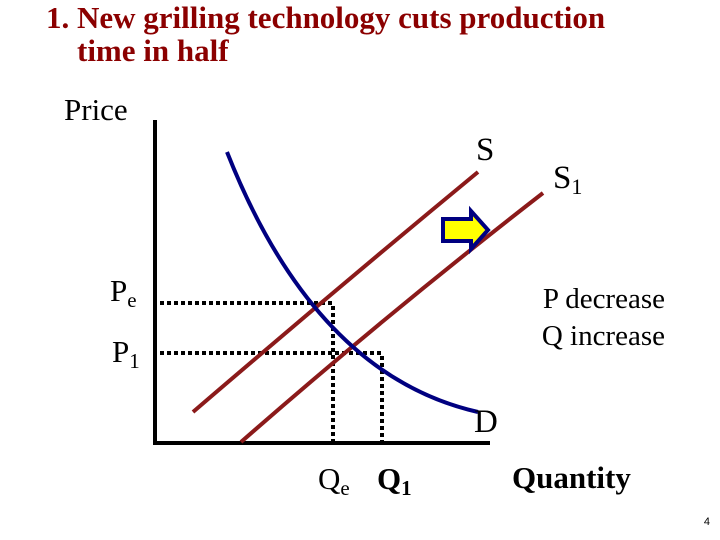 Image resolution: width=720 pixels, height=540 pixels. I want to click on qe-label-main: Q, so click(329, 478).